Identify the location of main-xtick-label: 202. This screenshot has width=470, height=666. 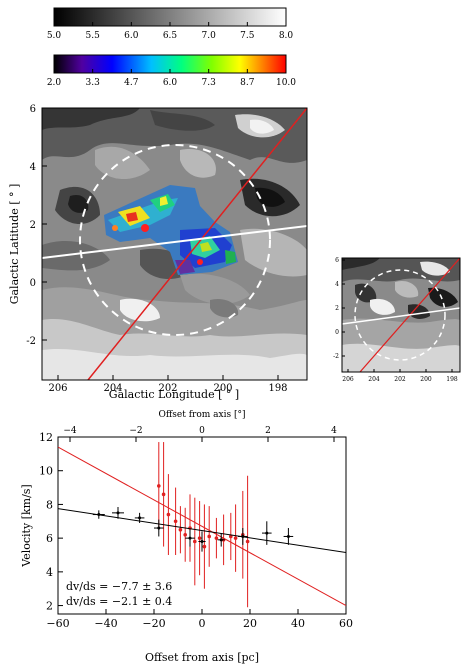
(167, 388).